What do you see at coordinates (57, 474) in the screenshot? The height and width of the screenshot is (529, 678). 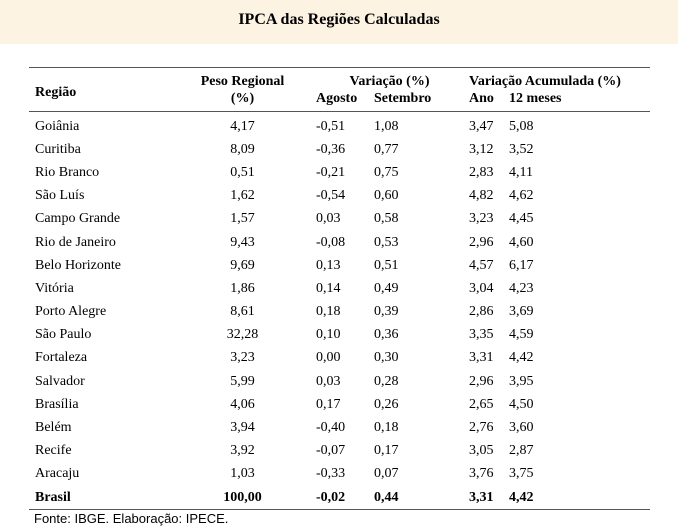 I see `cell-regiao: Aracaju` at bounding box center [57, 474].